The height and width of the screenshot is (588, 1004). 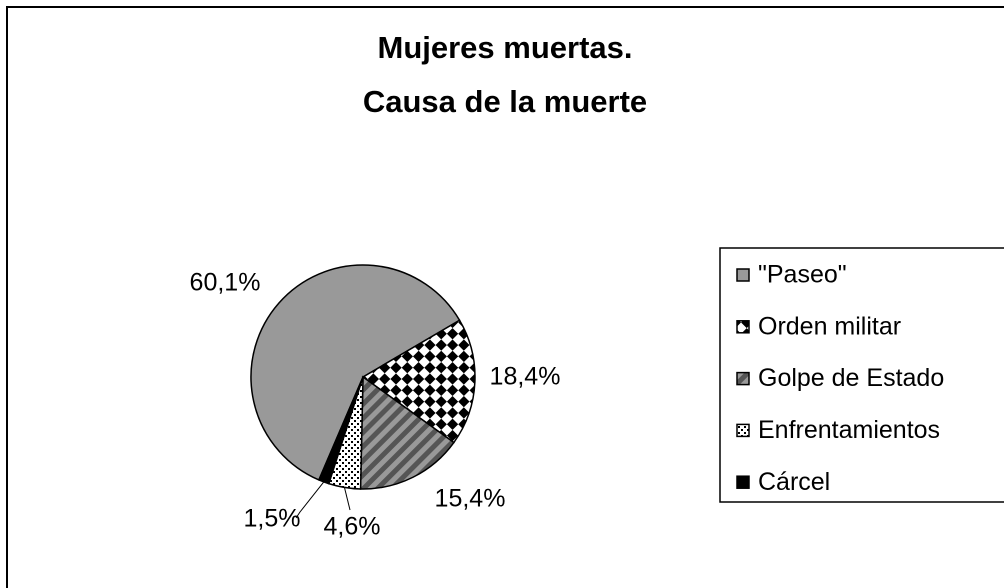 What do you see at coordinates (505, 47) in the screenshot?
I see `chart-title: Mujeres muertas.` at bounding box center [505, 47].